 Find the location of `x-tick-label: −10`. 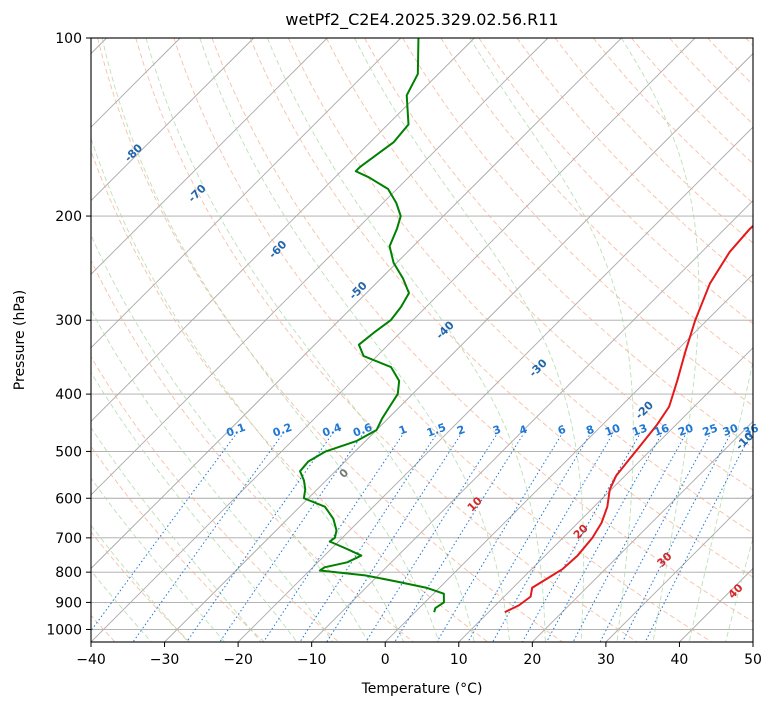

x-tick-label: −10 is located at coordinates (312, 660).